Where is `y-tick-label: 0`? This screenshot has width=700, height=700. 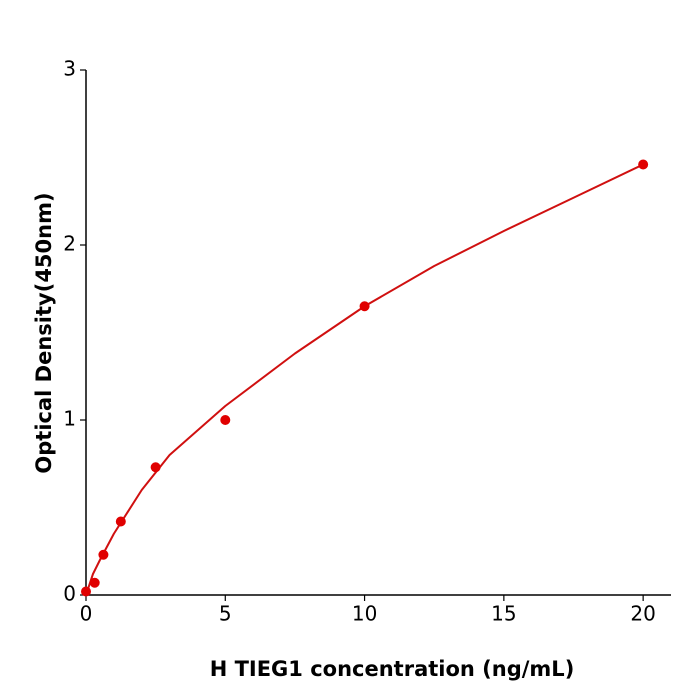
y-tick-label: 0 is located at coordinates (69, 594).